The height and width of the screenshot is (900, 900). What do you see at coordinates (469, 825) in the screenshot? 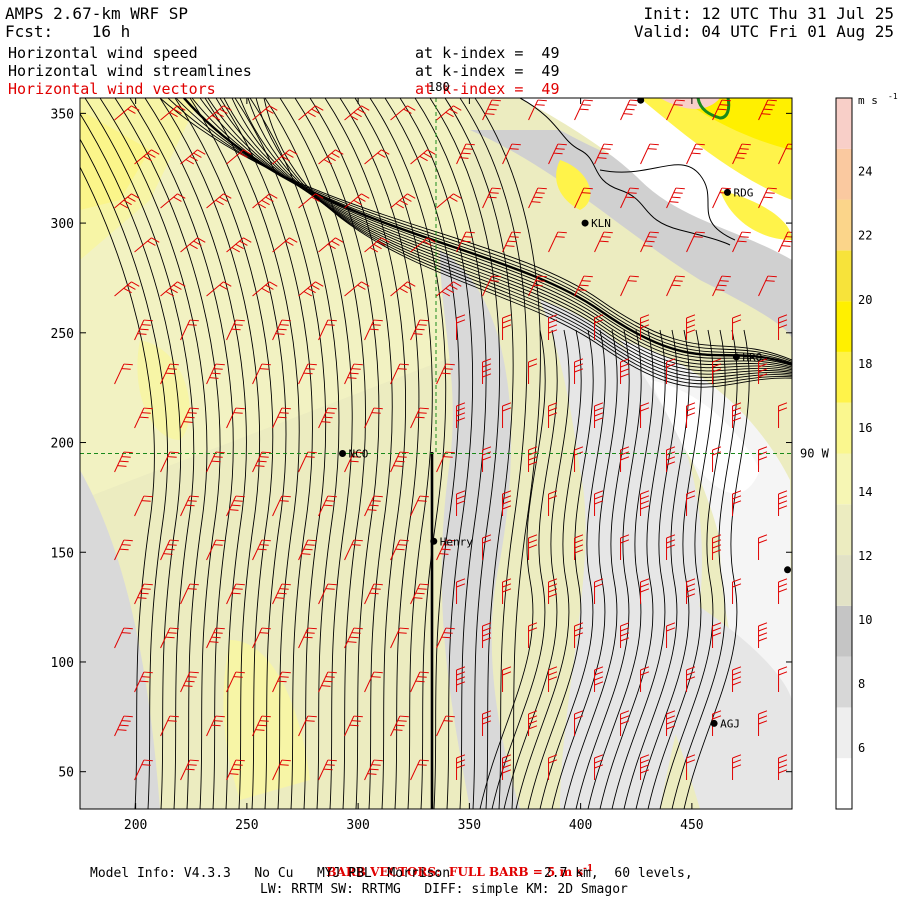
I see `x-tick-label: 350` at bounding box center [469, 825].